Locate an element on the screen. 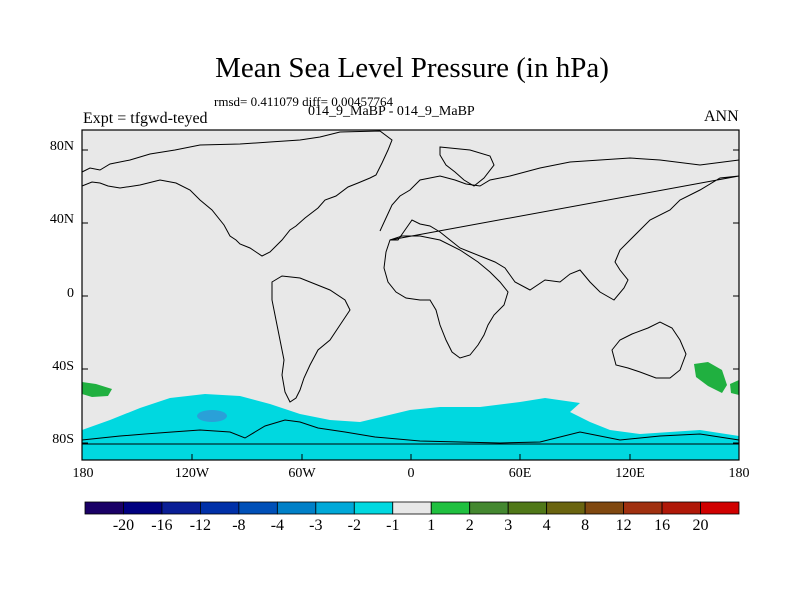  colorbar-label: 12 is located at coordinates (623, 525).